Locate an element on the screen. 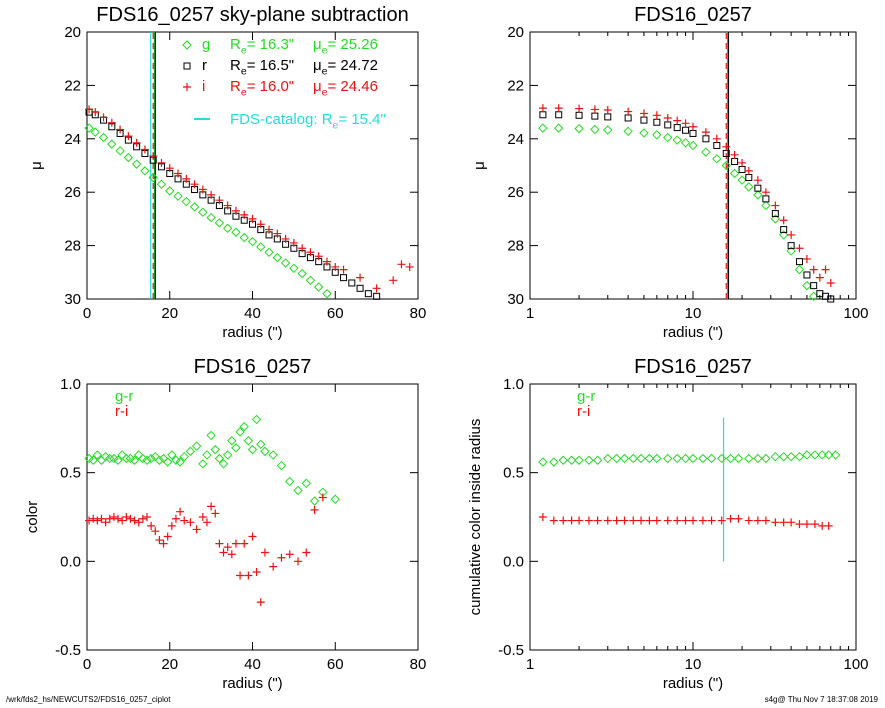 The height and width of the screenshot is (708, 885). p3-legend-g: g-r is located at coordinates (124, 396).